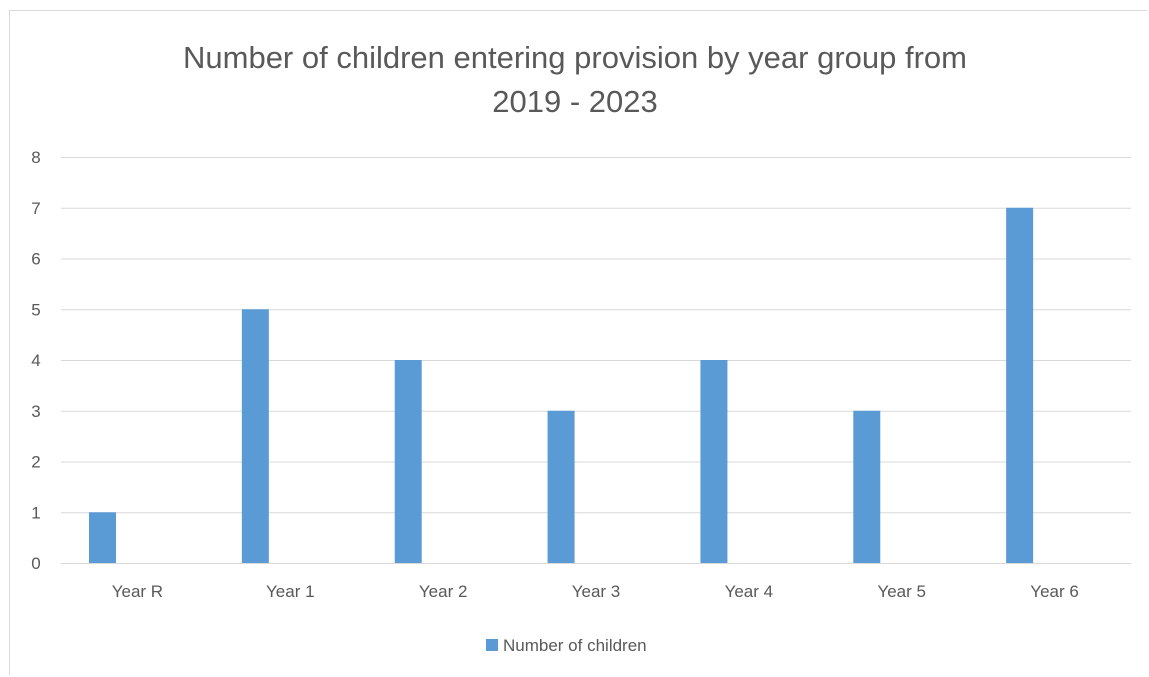 This screenshot has width=1149, height=677. Describe the element at coordinates (35, 208) in the screenshot. I see `y-tick-label: 7` at that location.